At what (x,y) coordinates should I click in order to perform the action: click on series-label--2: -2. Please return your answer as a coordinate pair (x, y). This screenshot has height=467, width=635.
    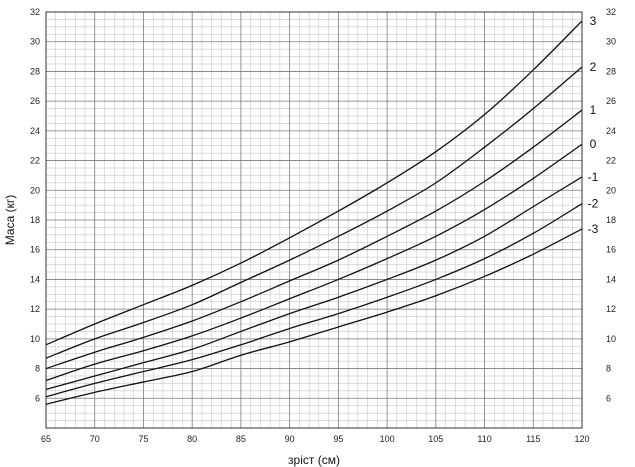
    Looking at the image, I should click on (593, 204).